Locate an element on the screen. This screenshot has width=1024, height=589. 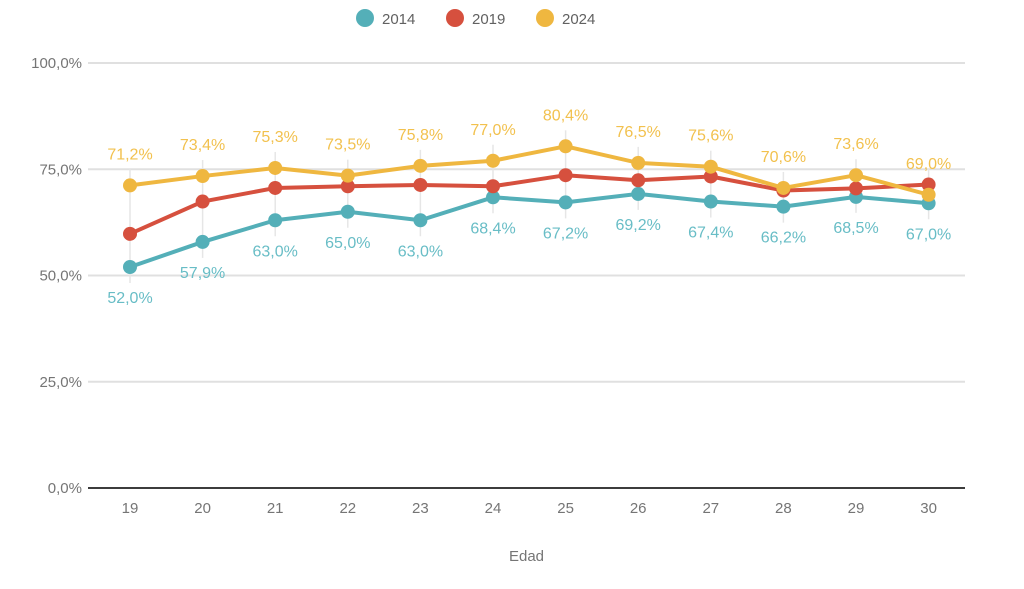
data-label-2014: 66,2% is located at coordinates (783, 238).